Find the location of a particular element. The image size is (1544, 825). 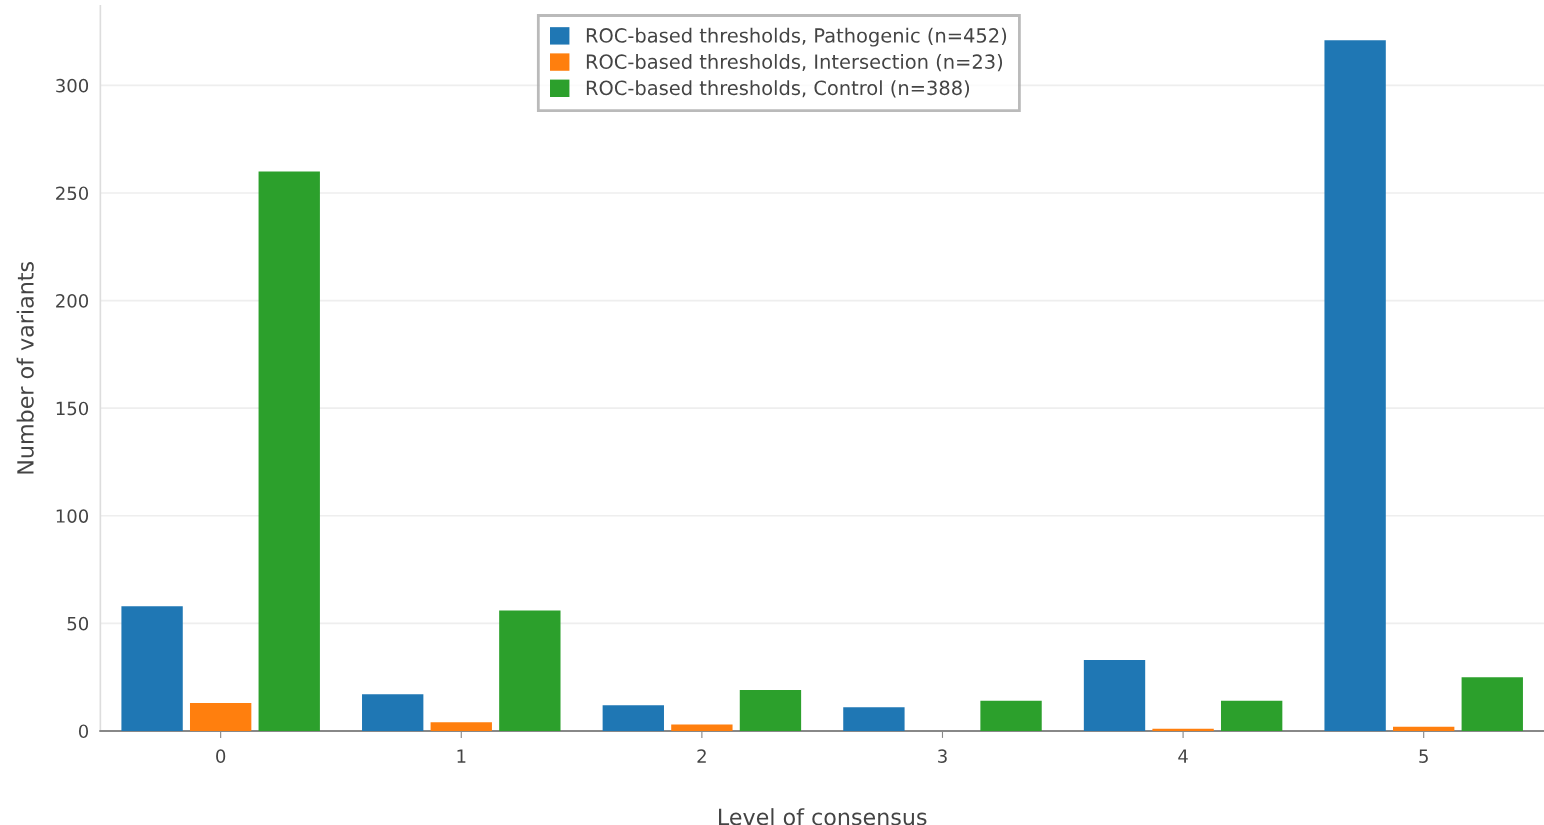

x-tick-label: 1 is located at coordinates (461, 756).